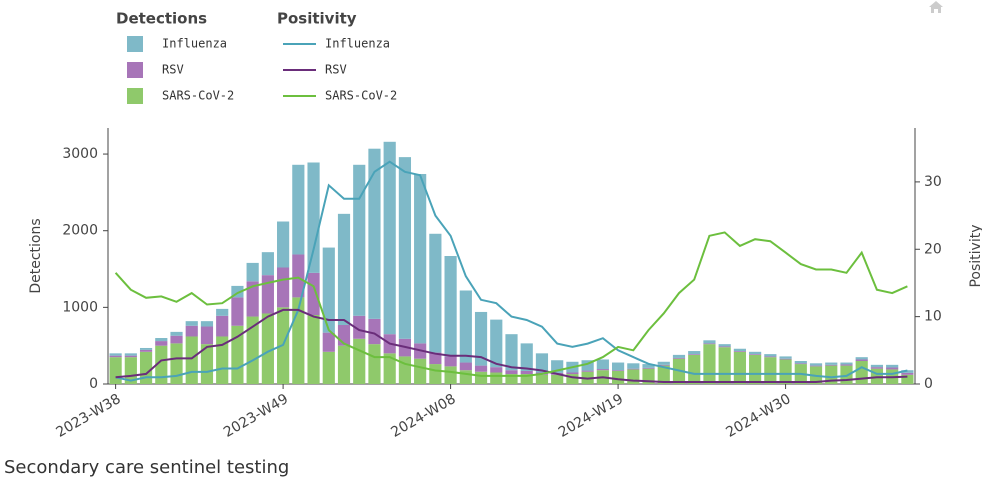 The width and height of the screenshot is (982, 480). I want to click on line, so click(511, 345).